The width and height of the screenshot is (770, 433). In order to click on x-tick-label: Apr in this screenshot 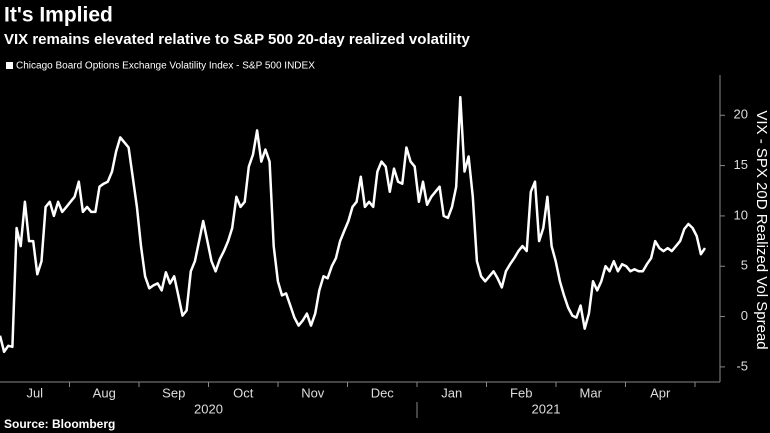, I will do `click(660, 392)`.